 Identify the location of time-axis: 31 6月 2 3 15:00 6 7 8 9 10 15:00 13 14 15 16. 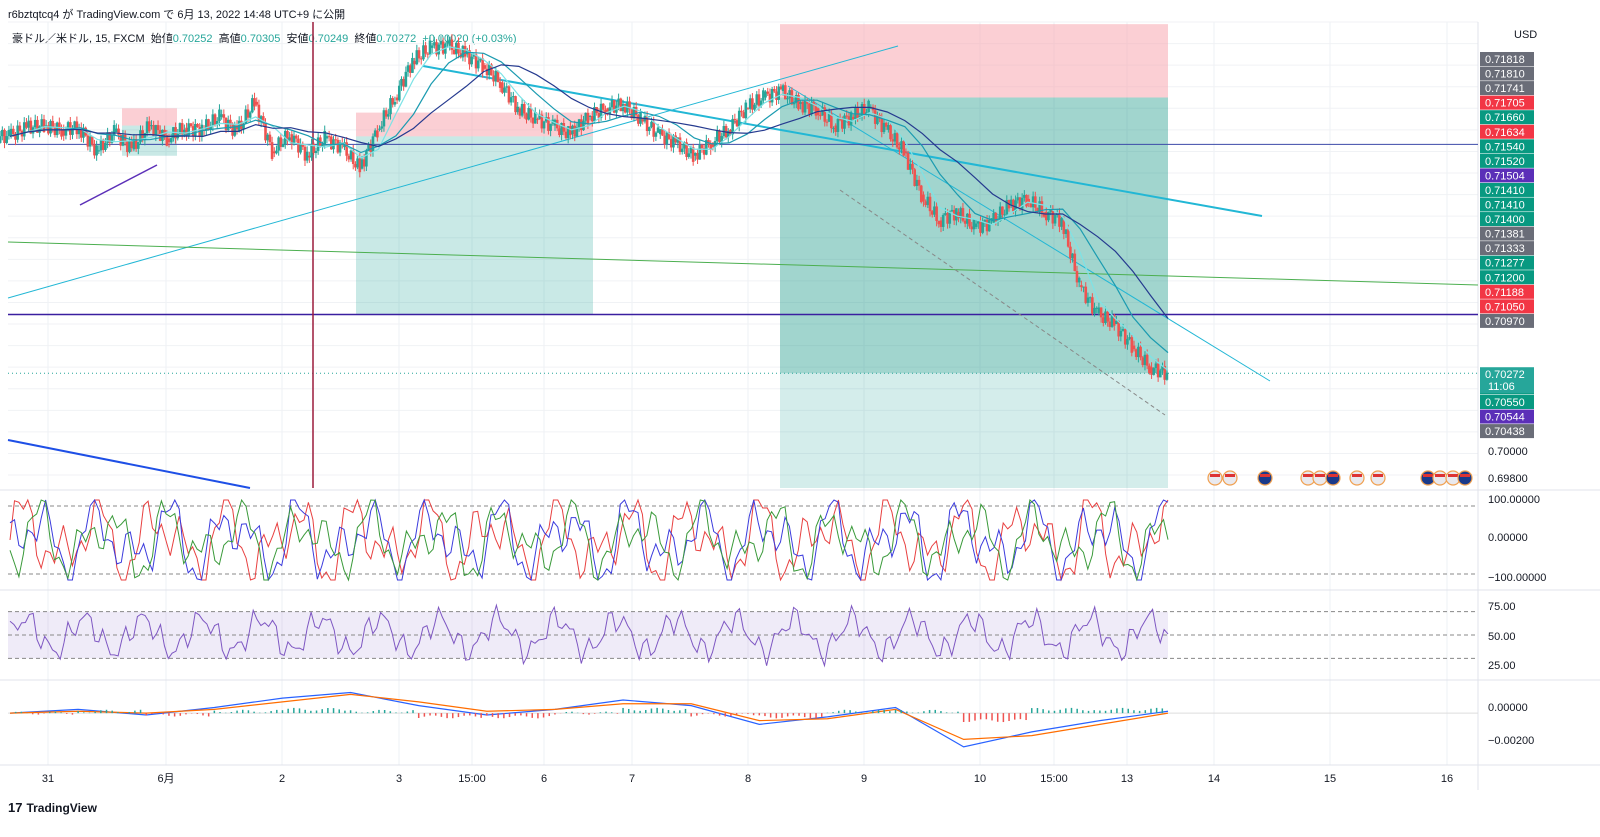
(747, 779).